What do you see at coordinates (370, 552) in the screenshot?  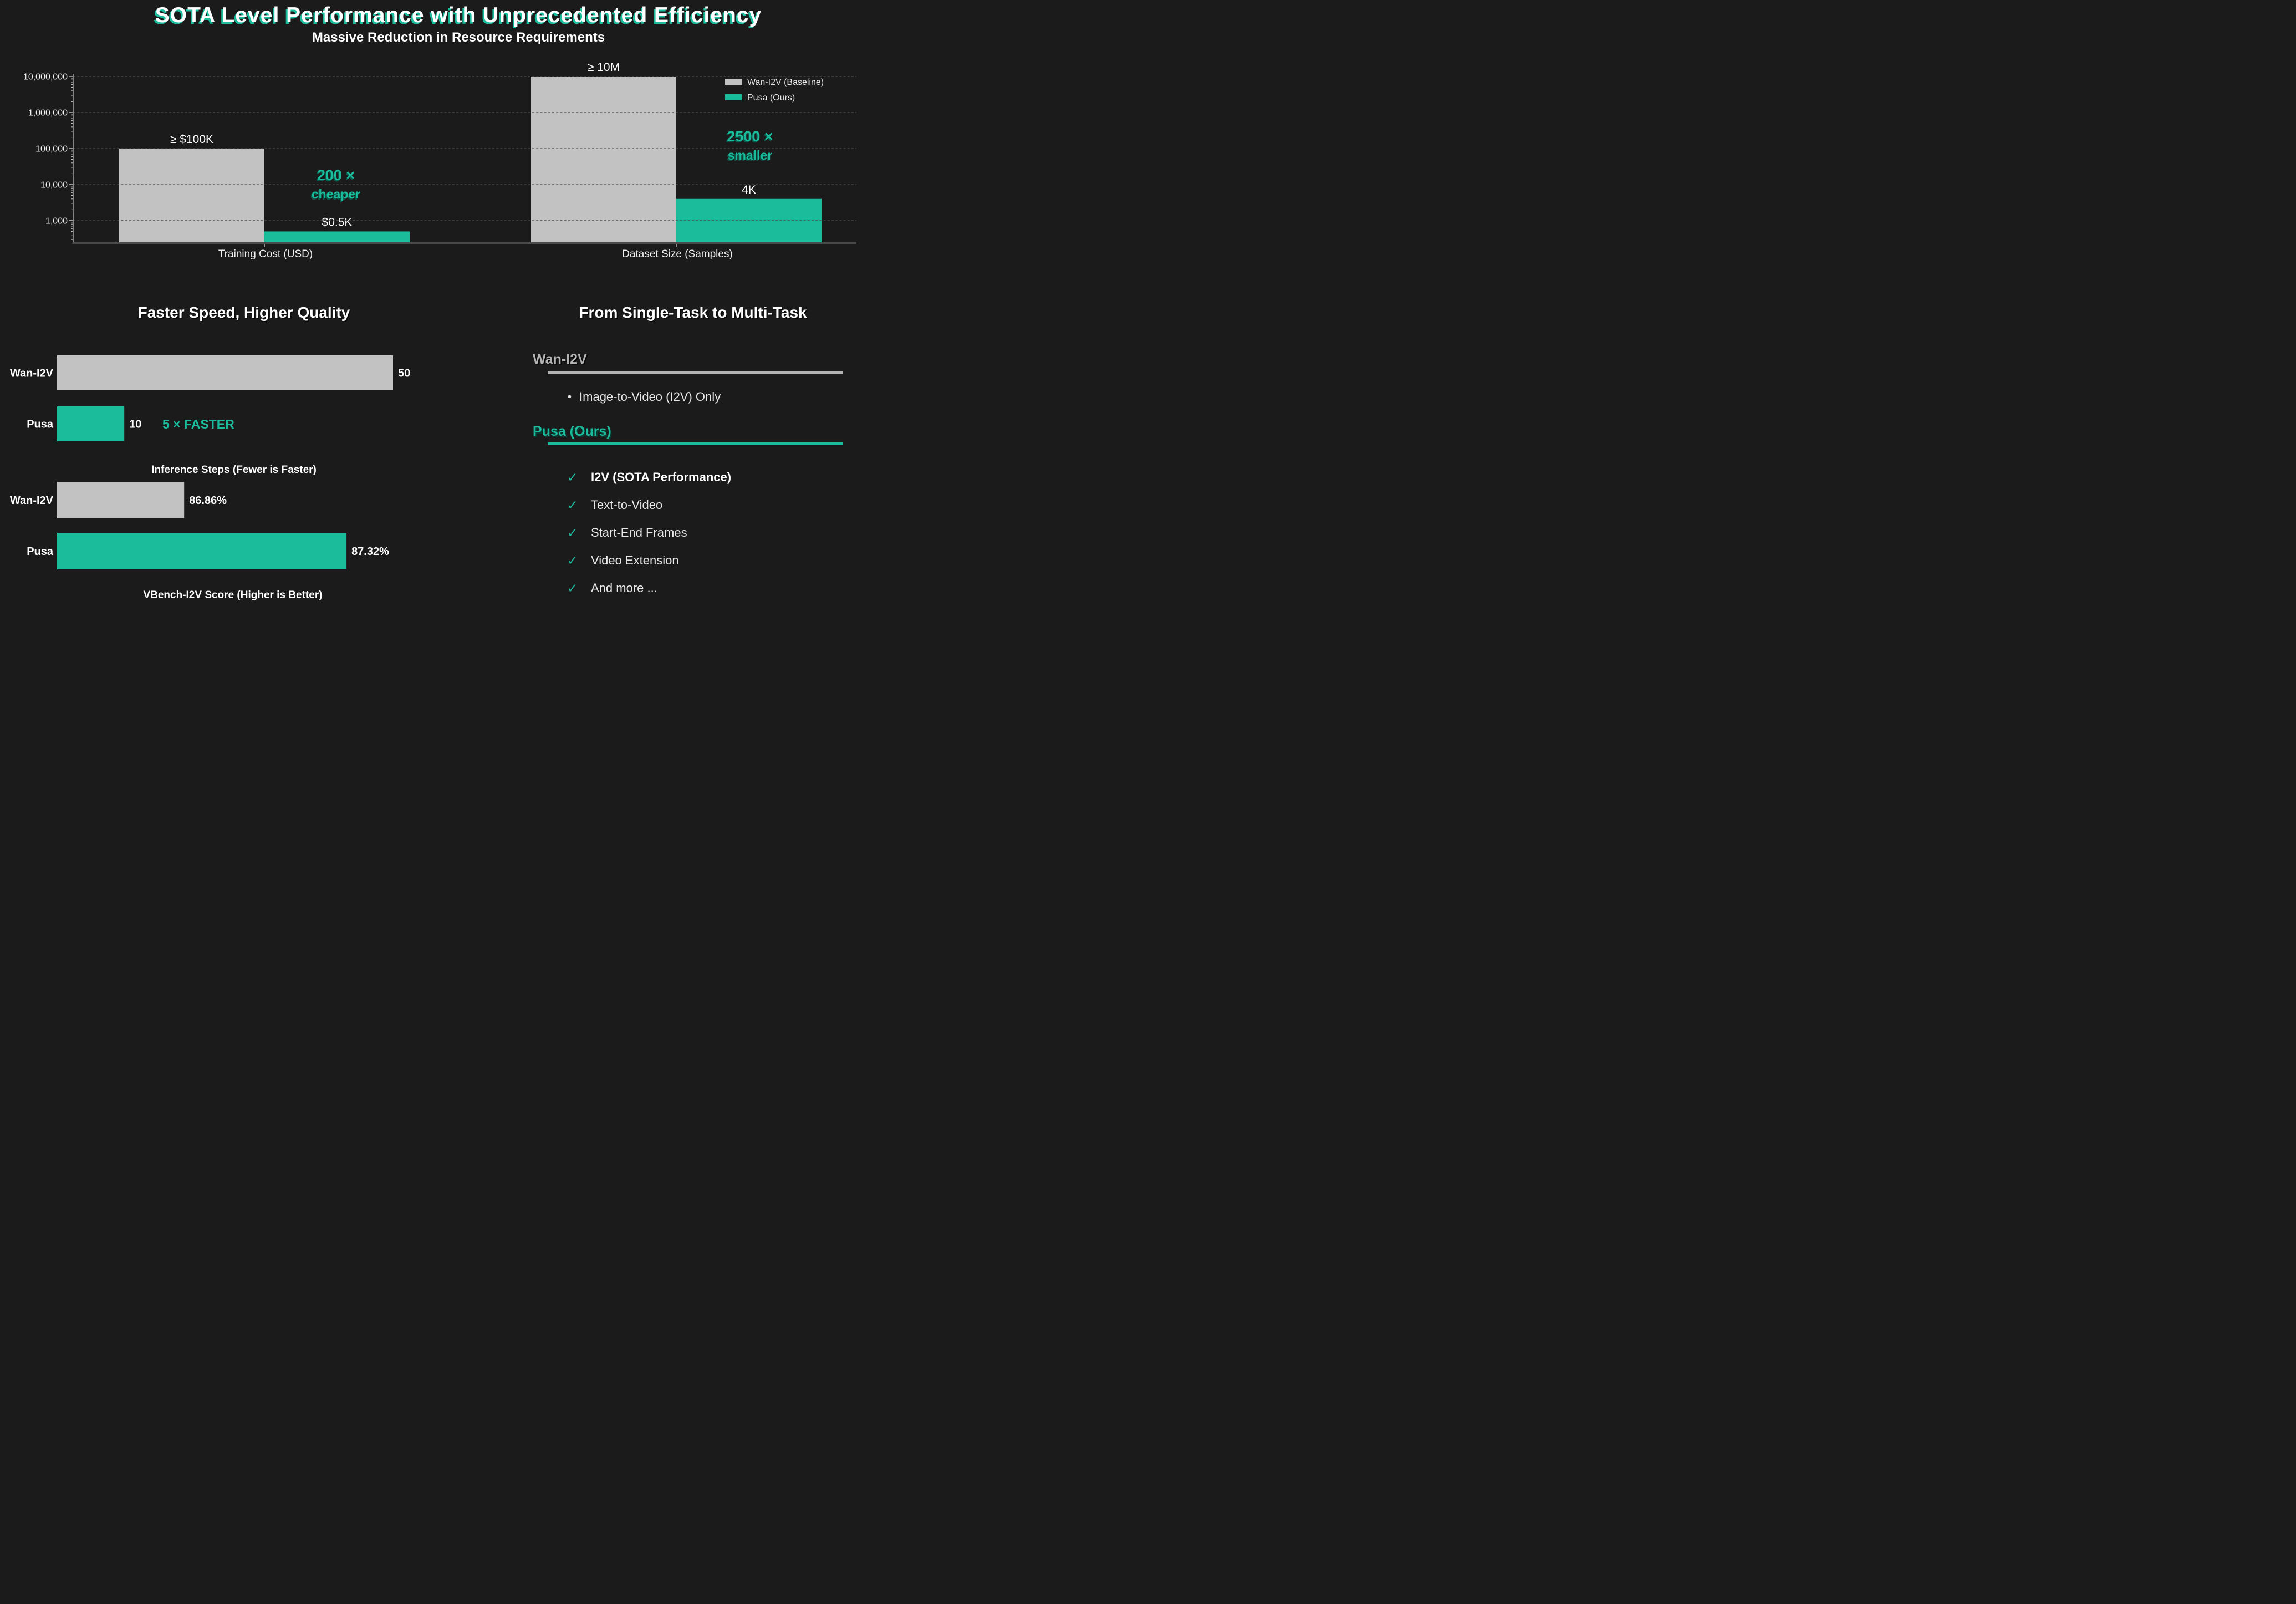 I see `value-label: 87.32%` at bounding box center [370, 552].